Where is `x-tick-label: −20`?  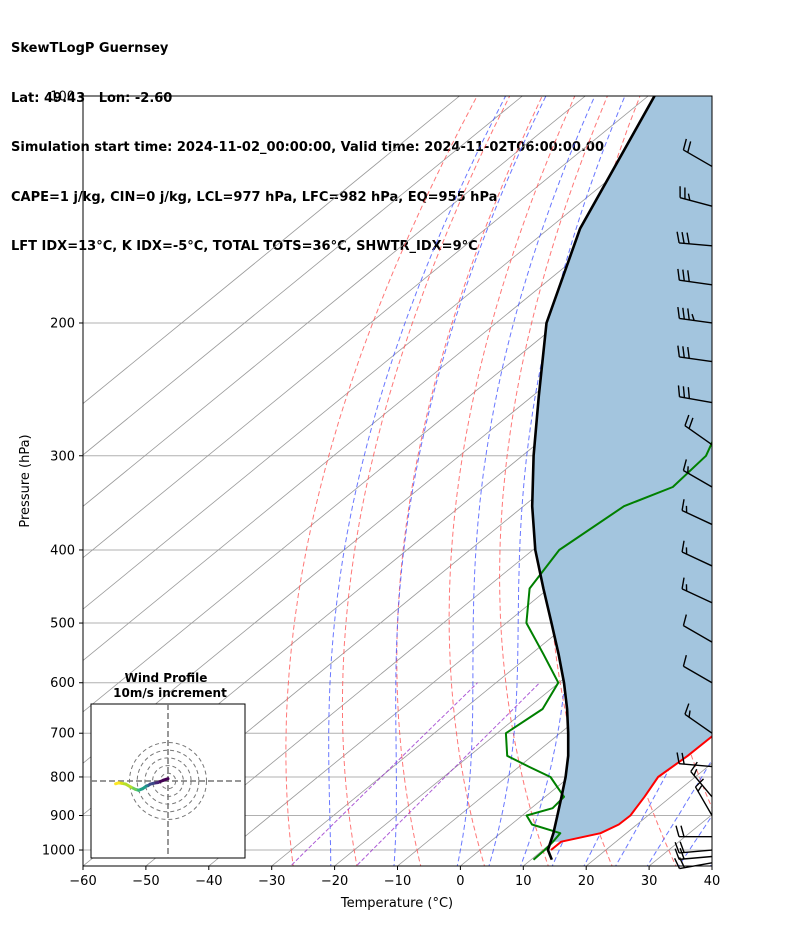
x-tick-label: −20 is located at coordinates (334, 881).